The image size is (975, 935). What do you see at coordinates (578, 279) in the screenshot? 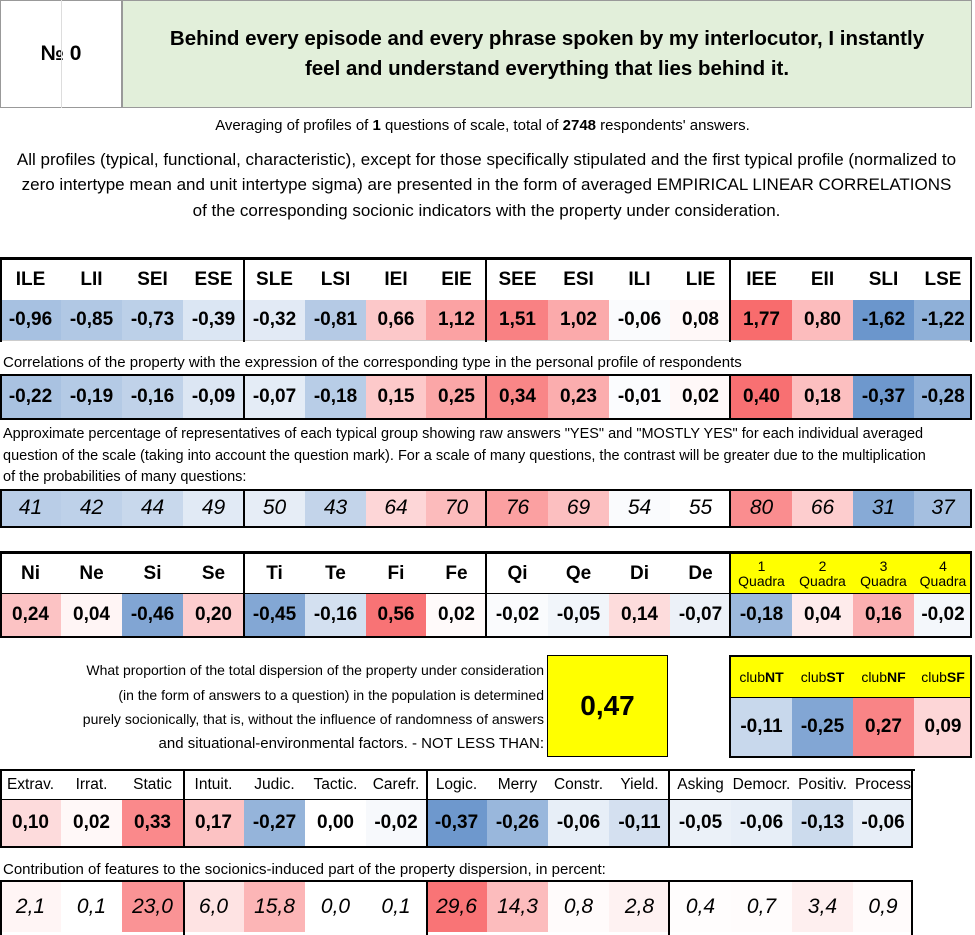
I see `type-header: ESI` at bounding box center [578, 279].